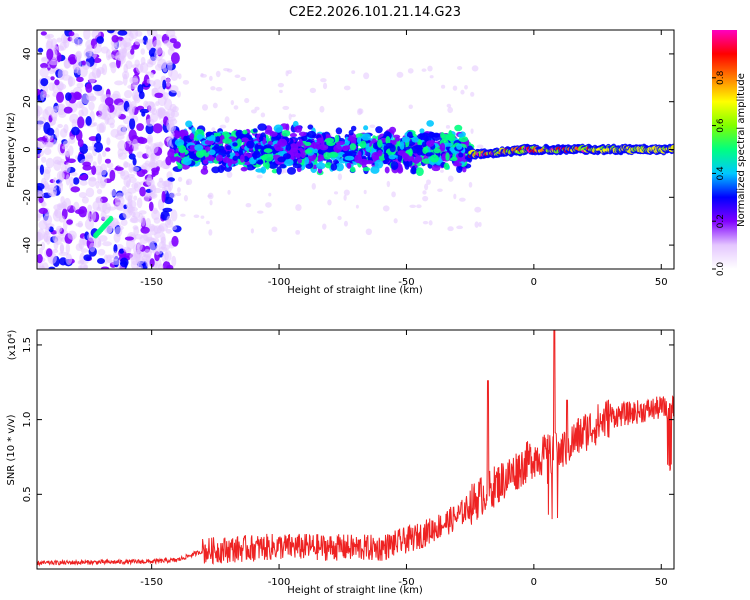 The height and width of the screenshot is (600, 750). Describe the element at coordinates (27, 420) in the screenshot. I see `snr-ytick-label: 1.0` at that location.